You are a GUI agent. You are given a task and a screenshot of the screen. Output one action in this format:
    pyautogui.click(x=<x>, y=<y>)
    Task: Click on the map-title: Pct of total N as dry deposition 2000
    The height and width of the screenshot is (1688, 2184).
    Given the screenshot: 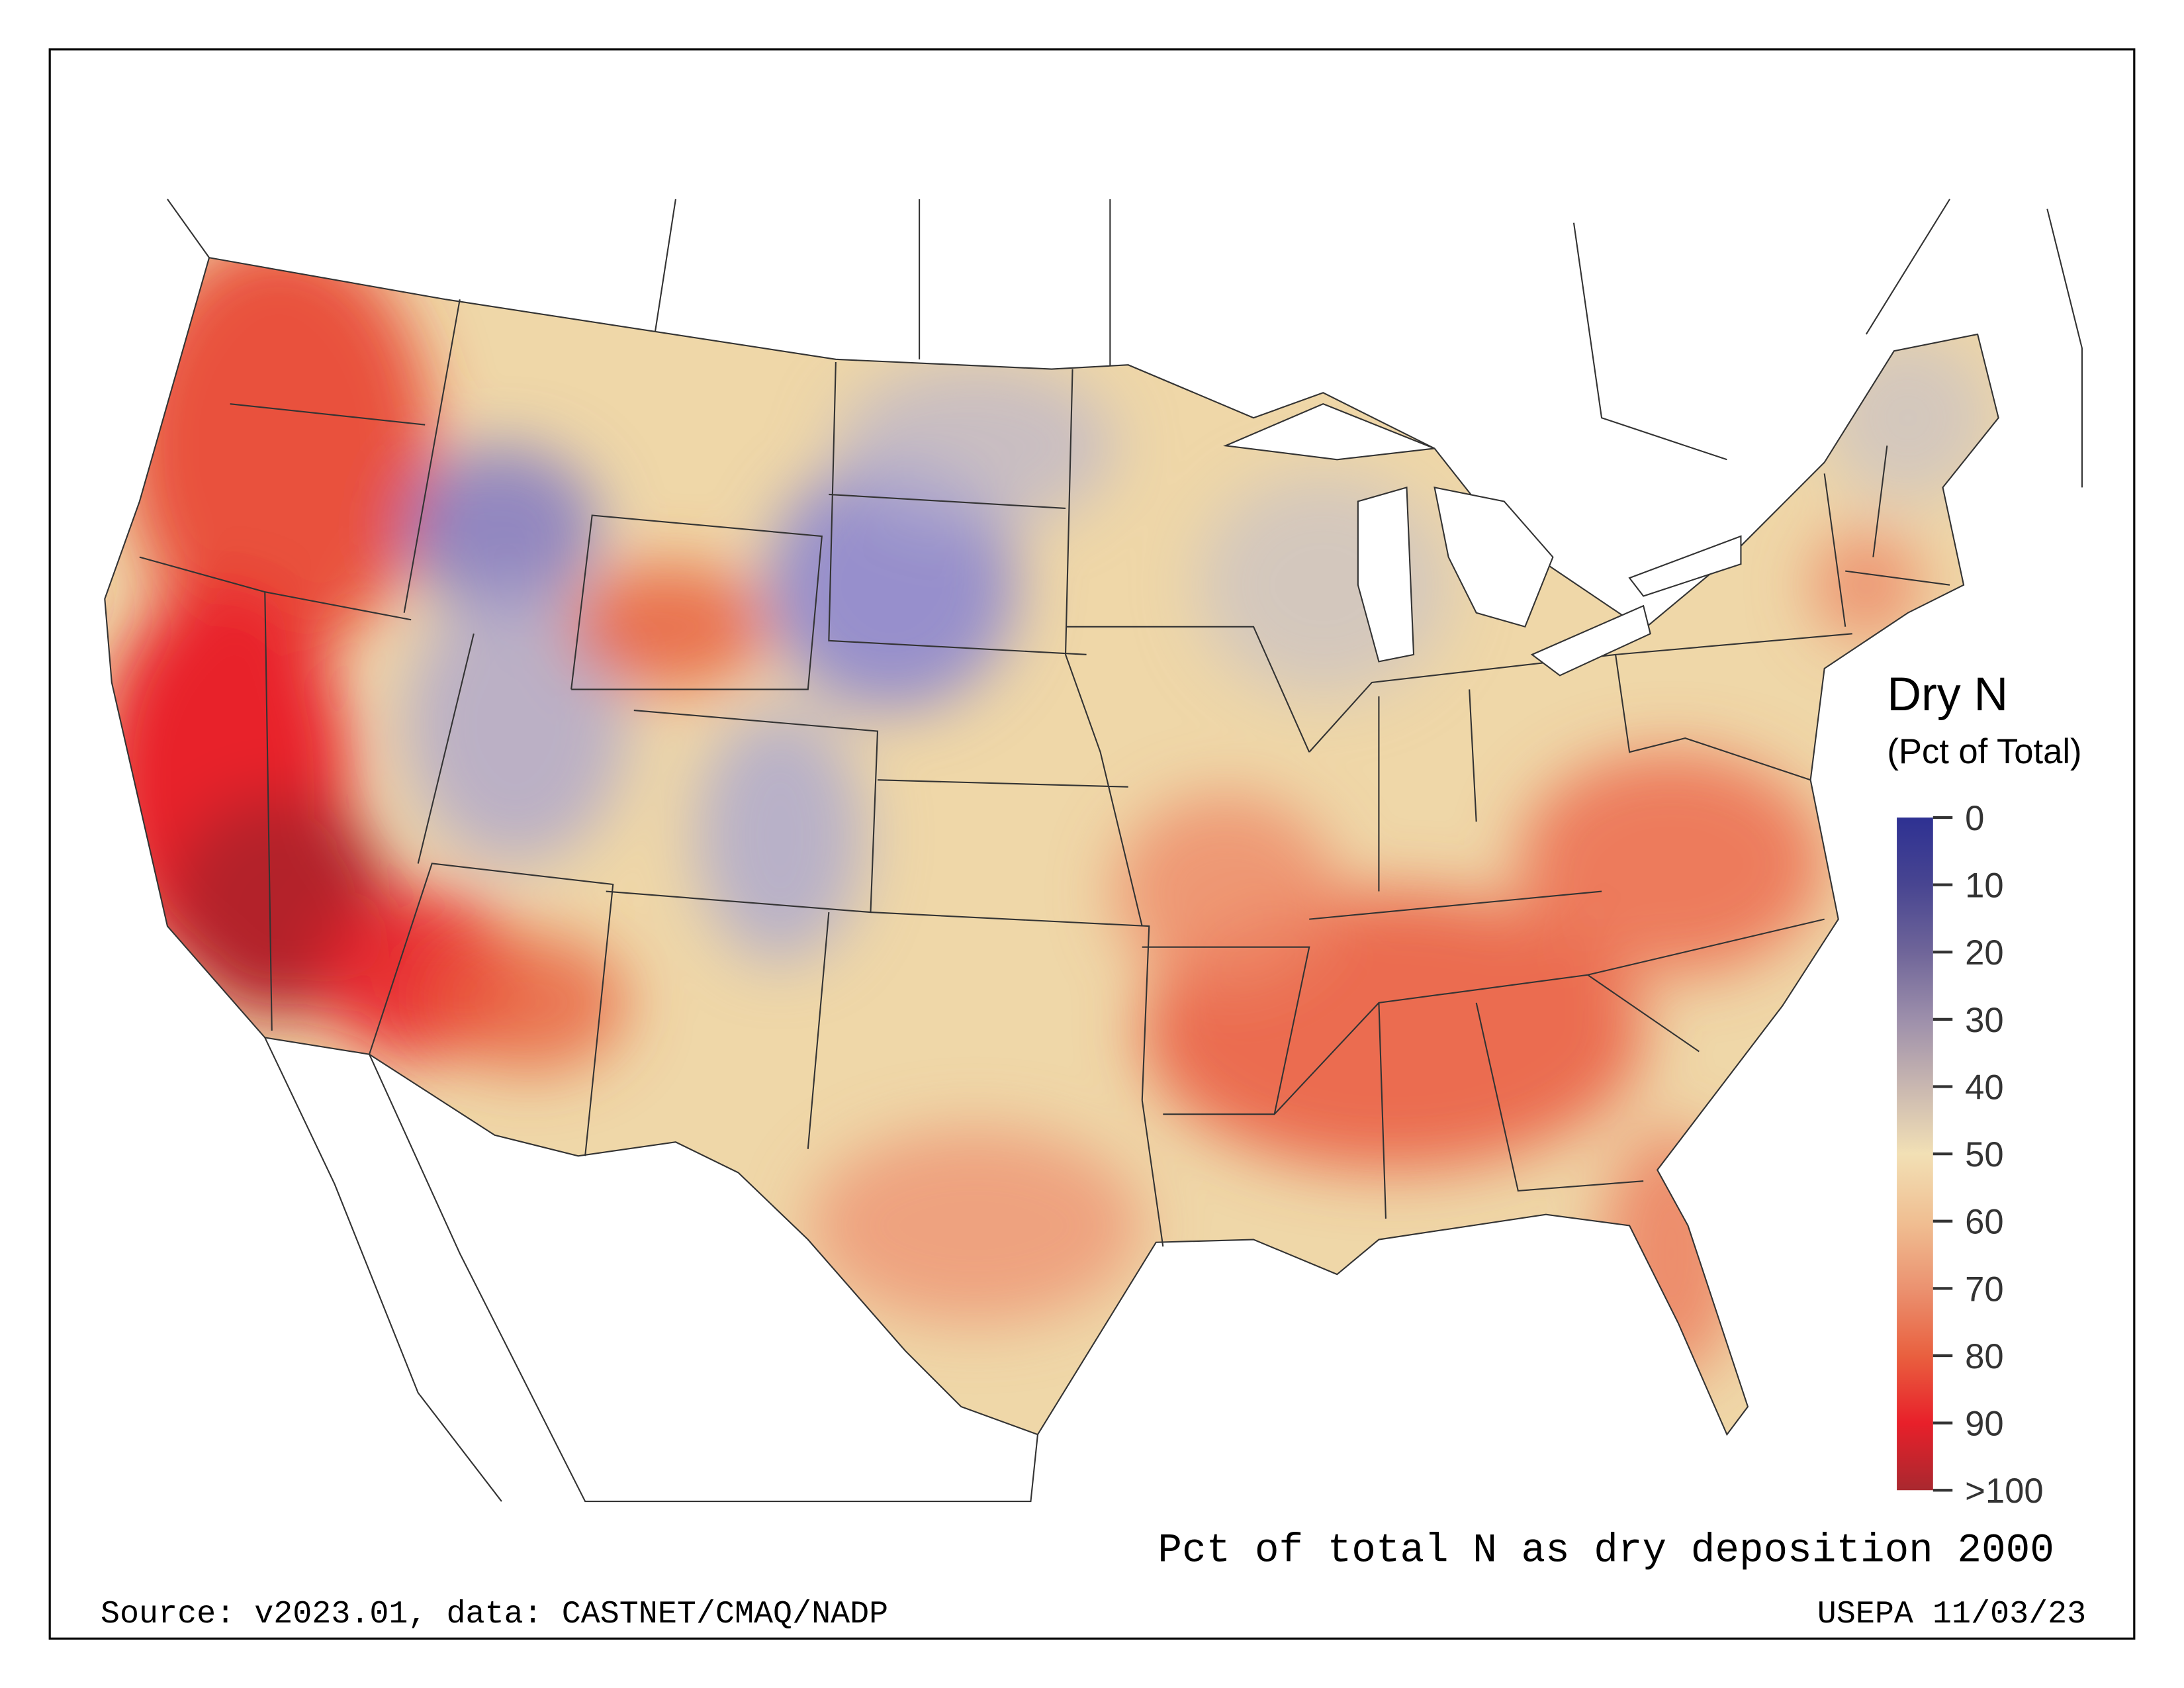 What is the action you would take?
    pyautogui.click(x=1606, y=1551)
    